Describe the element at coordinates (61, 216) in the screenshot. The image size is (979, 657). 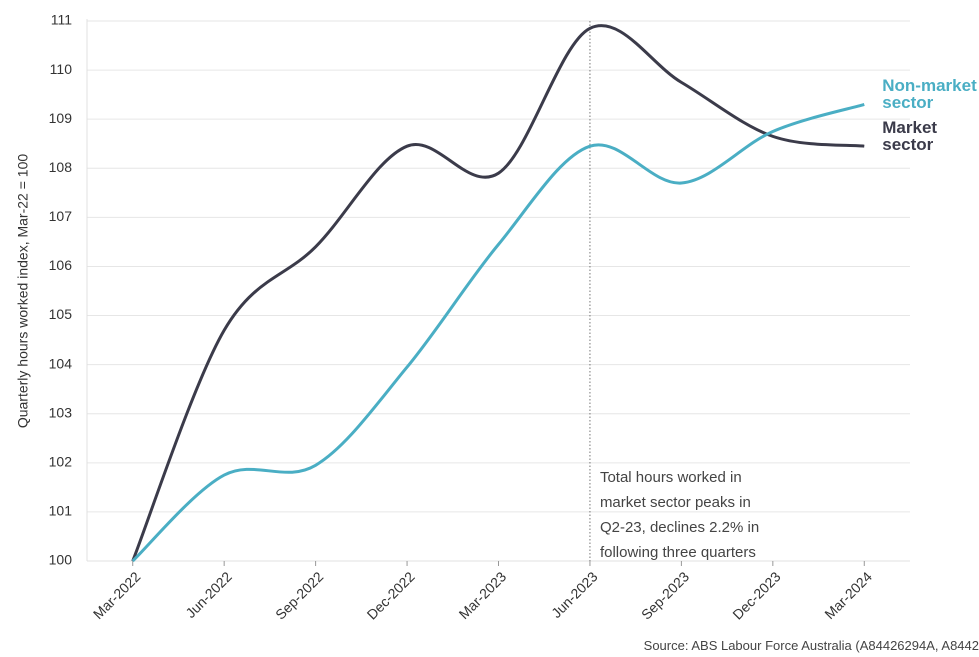
I see `y-tick-label: 107` at that location.